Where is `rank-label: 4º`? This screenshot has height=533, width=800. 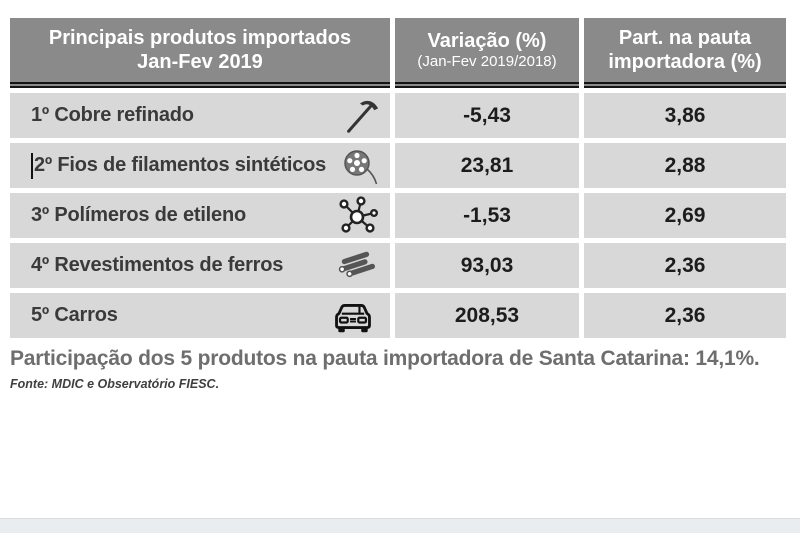
rank-label: 4º is located at coordinates (40, 265).